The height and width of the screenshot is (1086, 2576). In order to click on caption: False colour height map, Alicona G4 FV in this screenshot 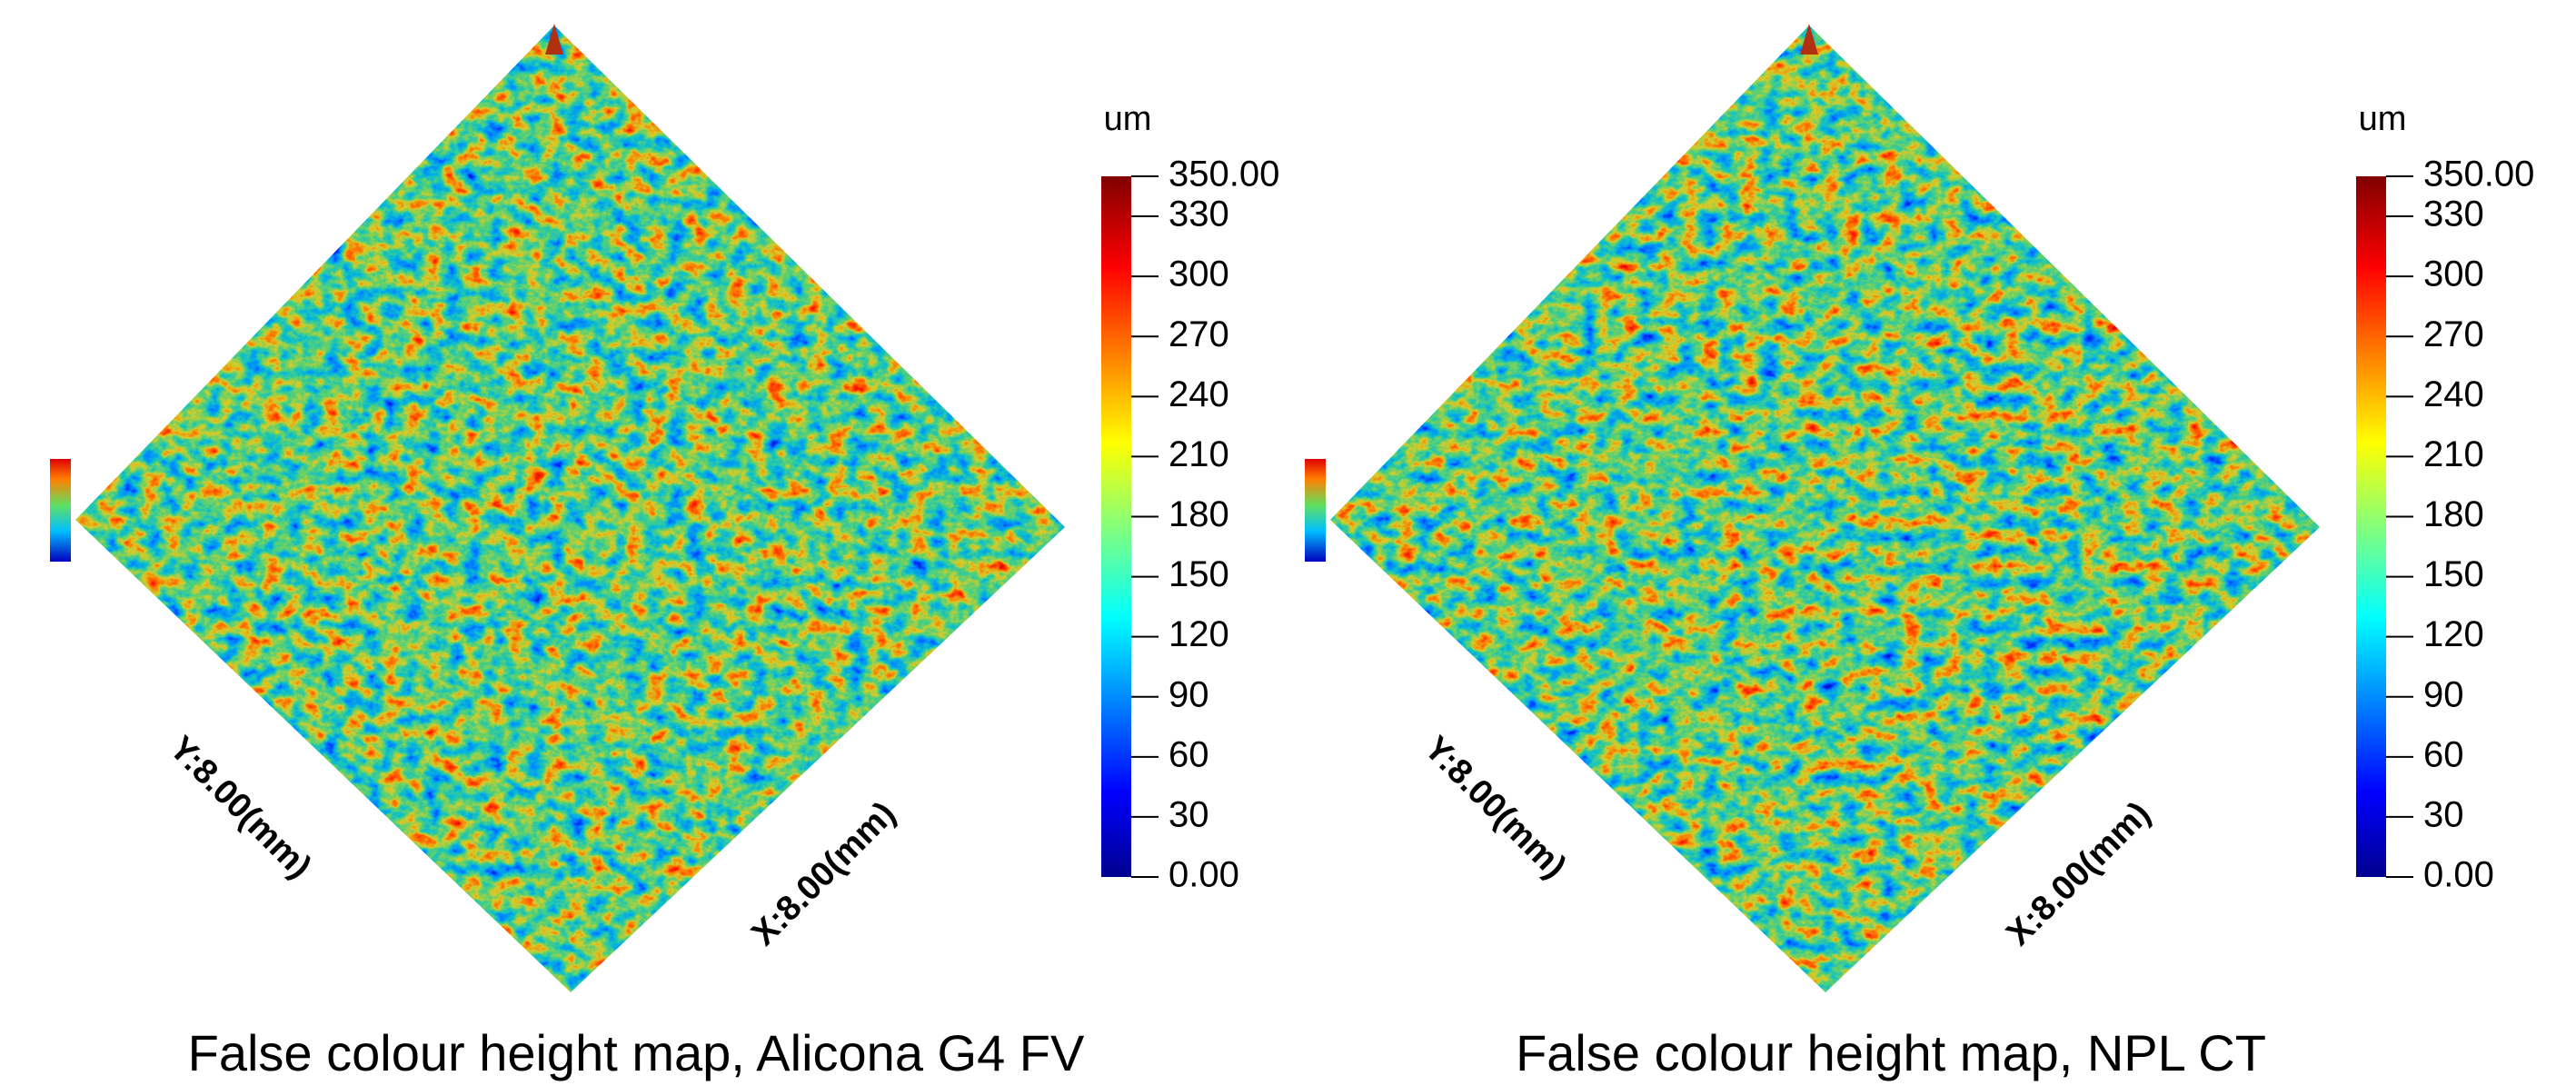, I will do `click(636, 1052)`.